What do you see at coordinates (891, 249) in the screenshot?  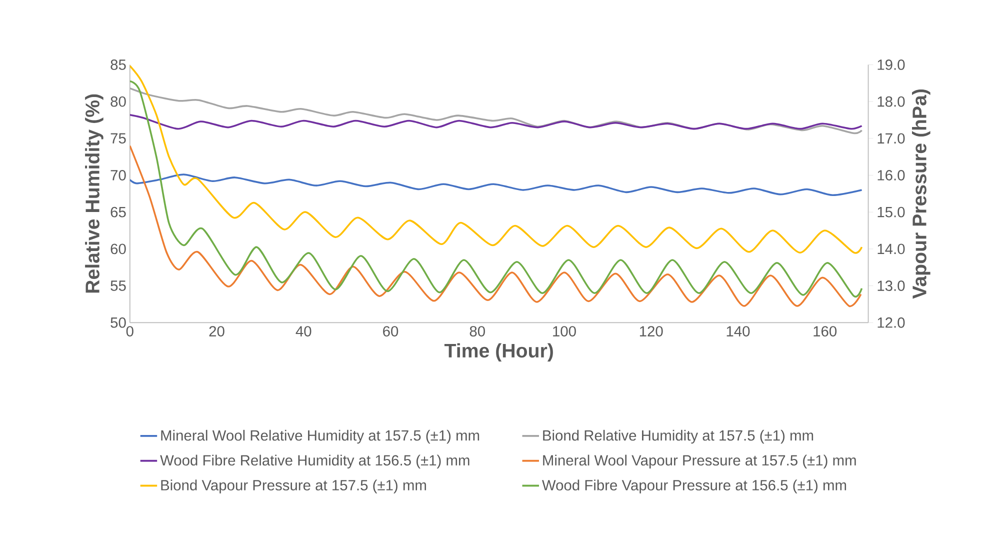 I see `y2-tick-label: 14.0` at bounding box center [891, 249].